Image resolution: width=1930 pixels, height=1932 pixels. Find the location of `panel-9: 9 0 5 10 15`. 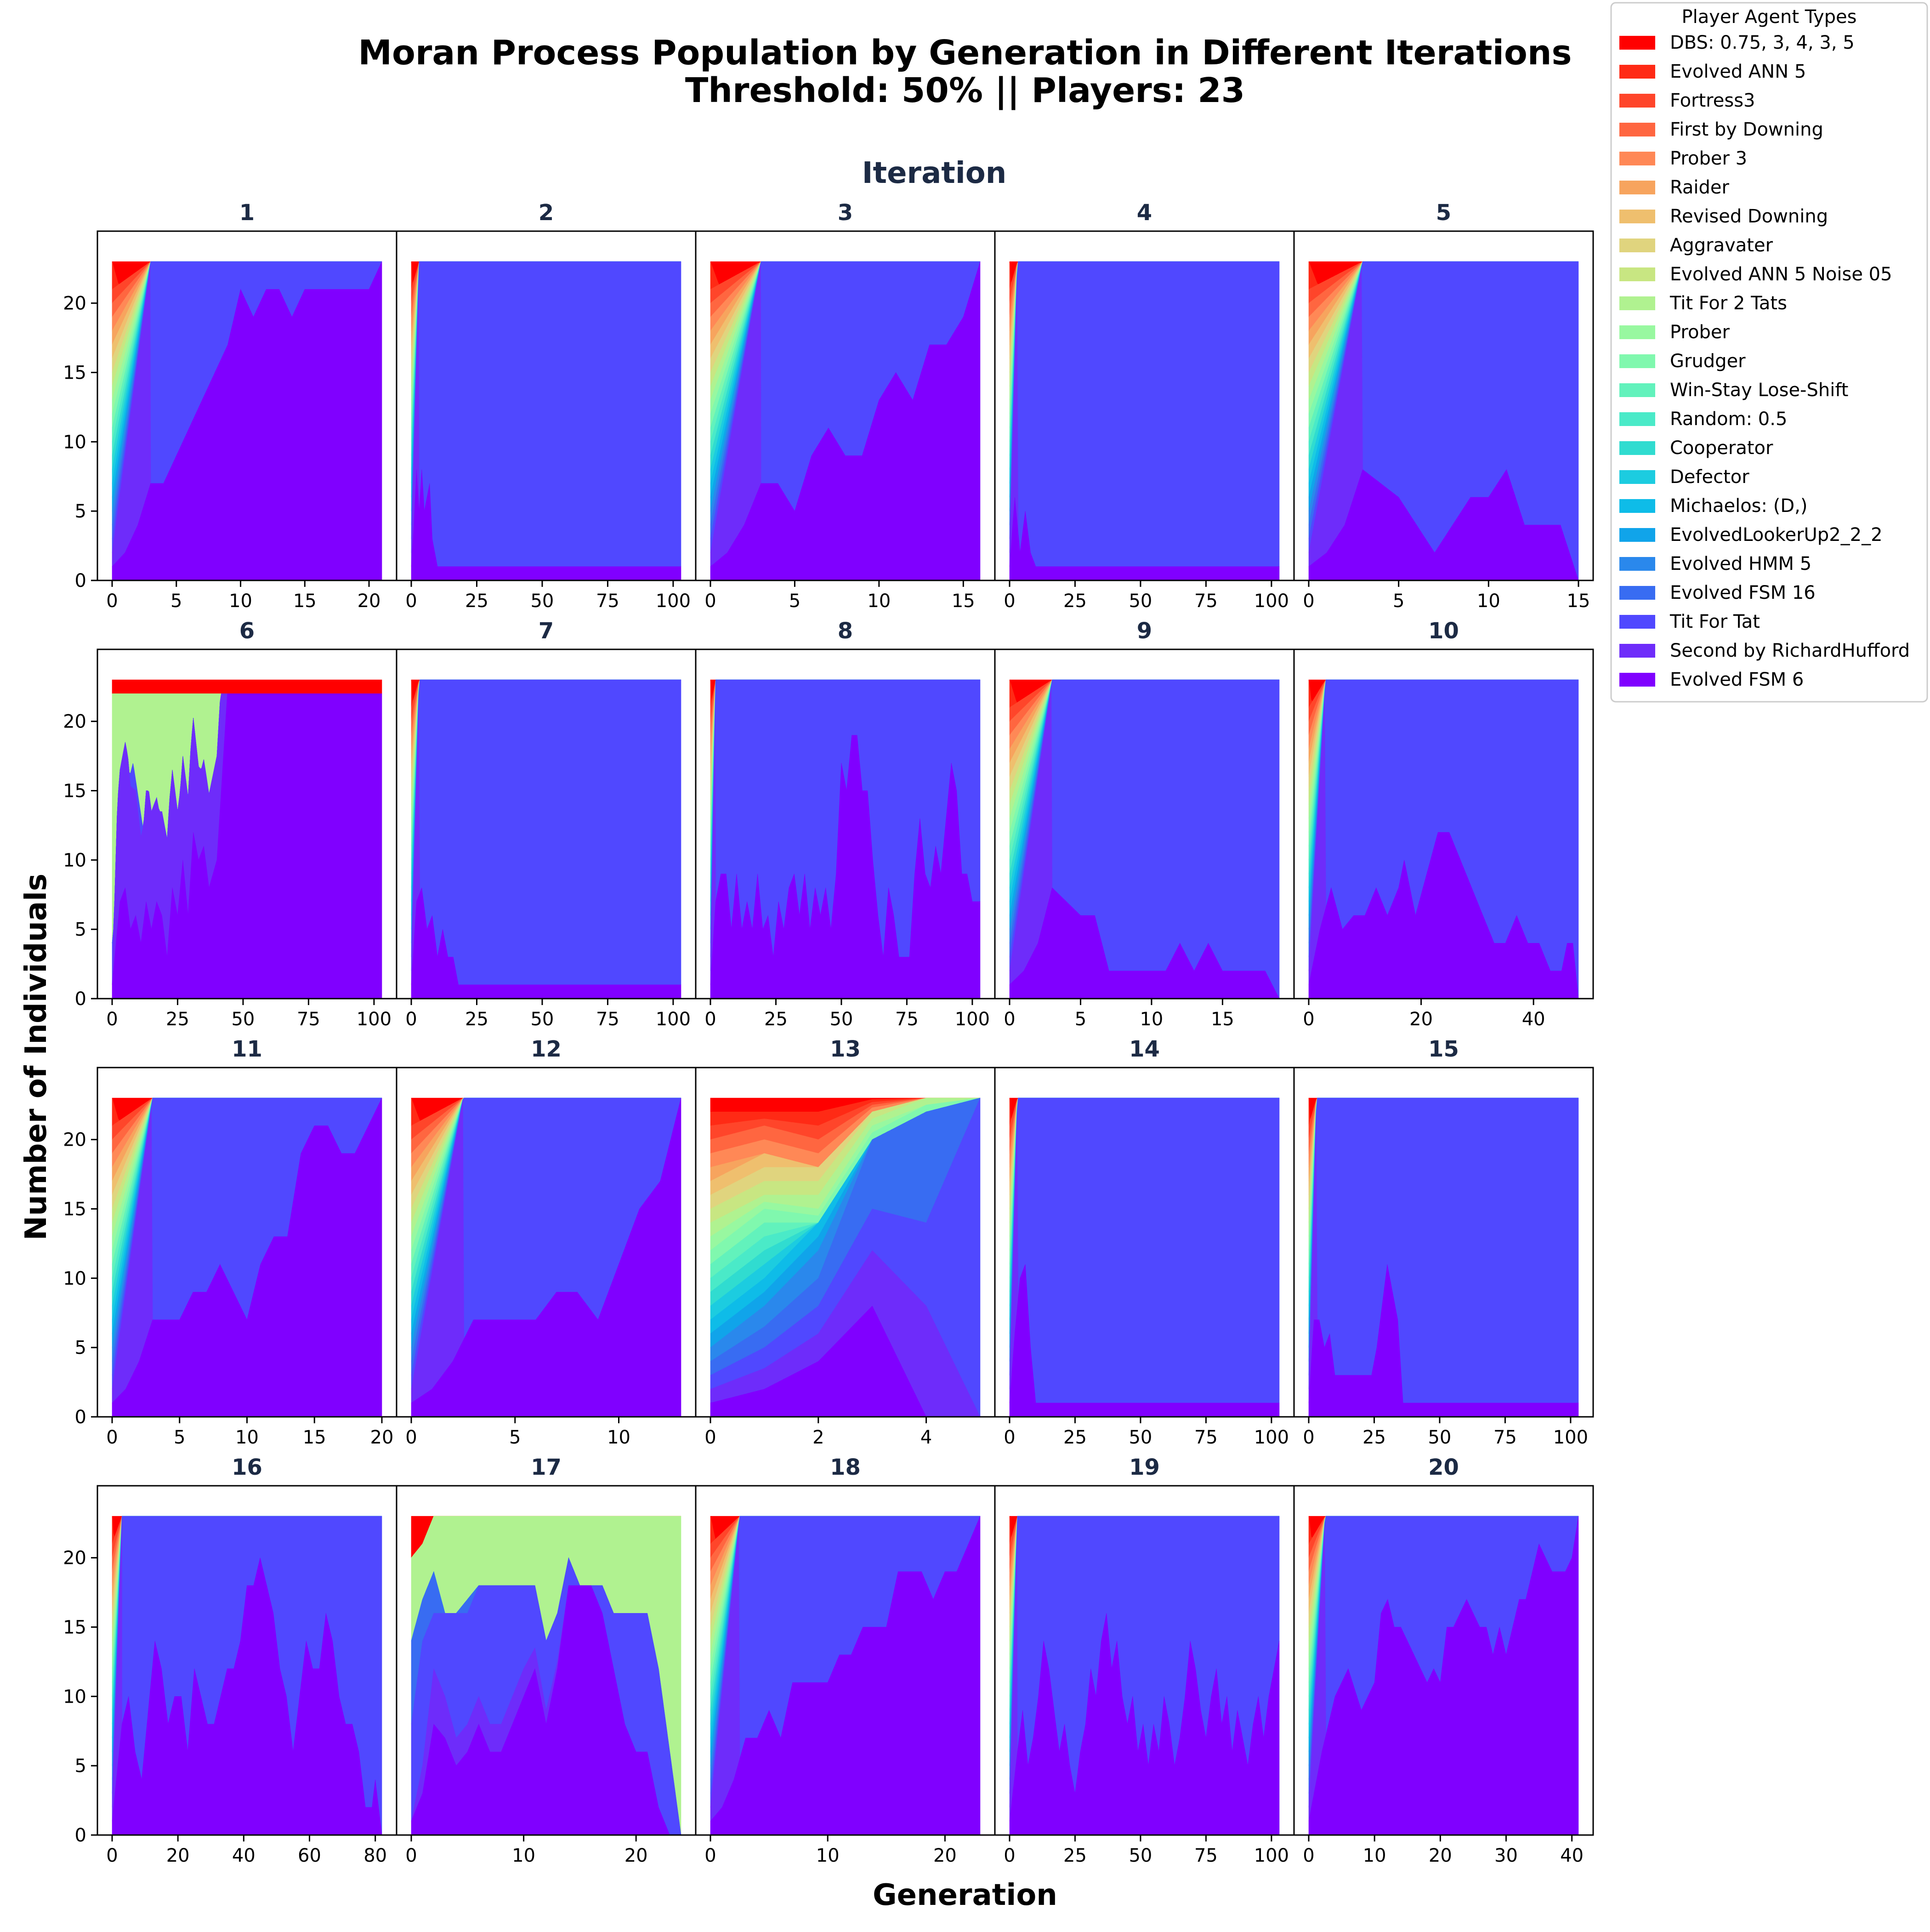

panel-9: 9 0 5 10 15 is located at coordinates (1144, 824).